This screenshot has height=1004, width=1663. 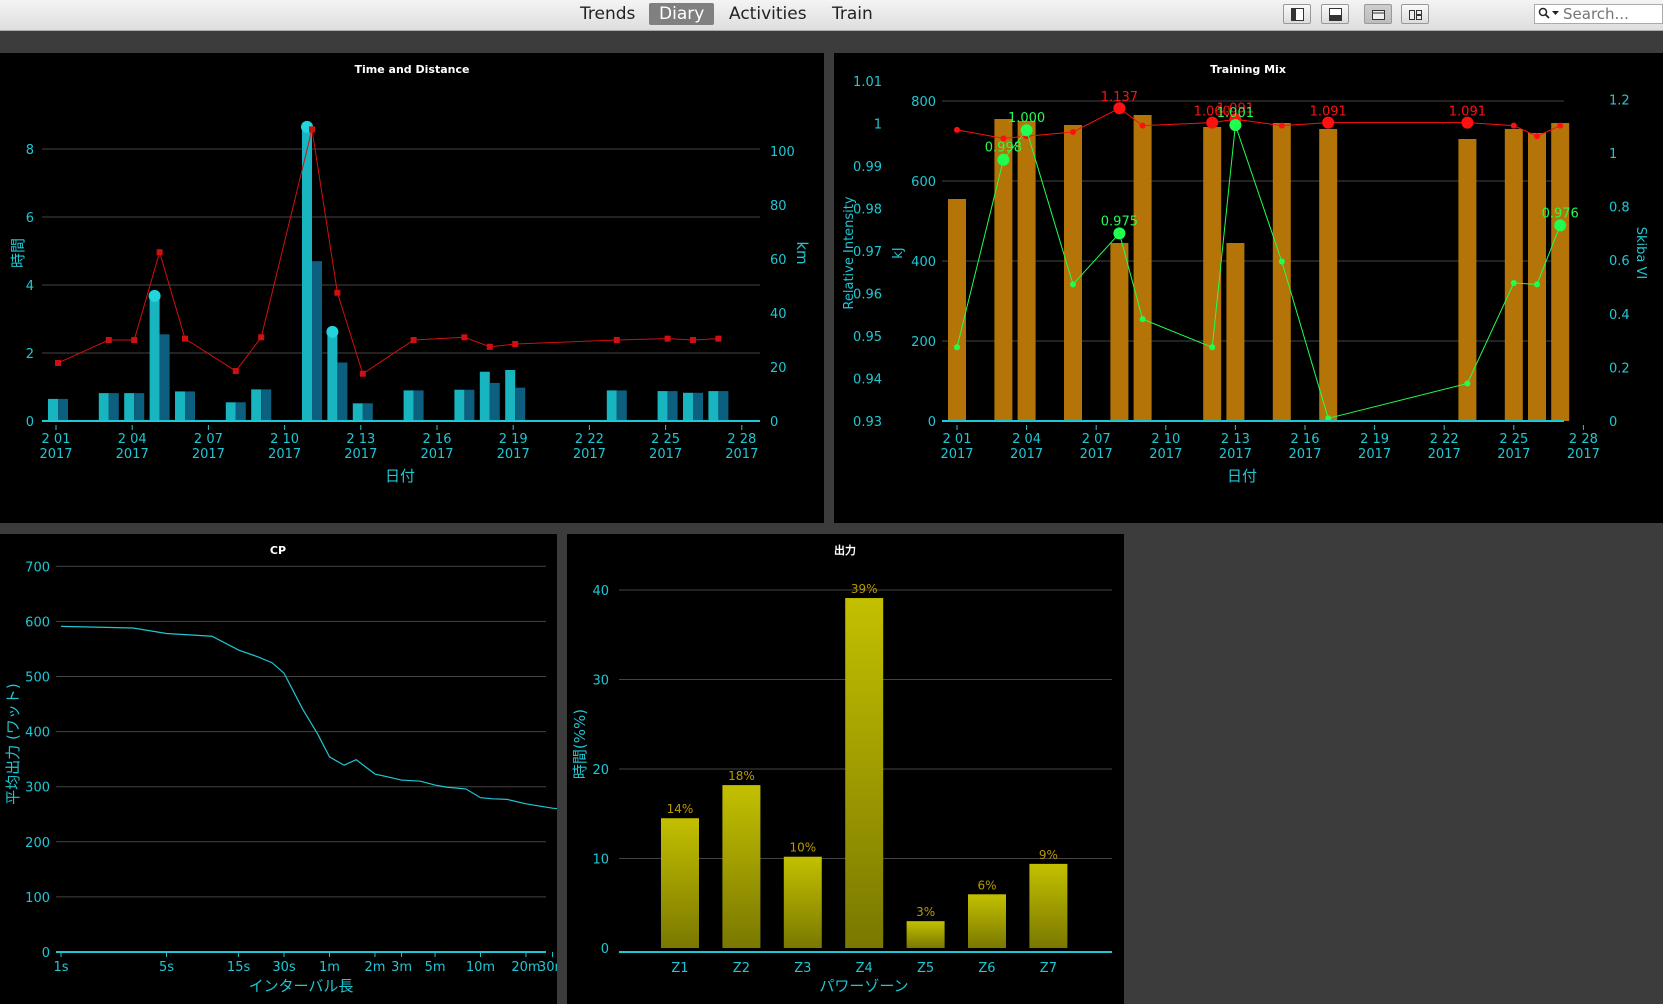 What do you see at coordinates (1415, 14) in the screenshot?
I see `tile-view-button` at bounding box center [1415, 14].